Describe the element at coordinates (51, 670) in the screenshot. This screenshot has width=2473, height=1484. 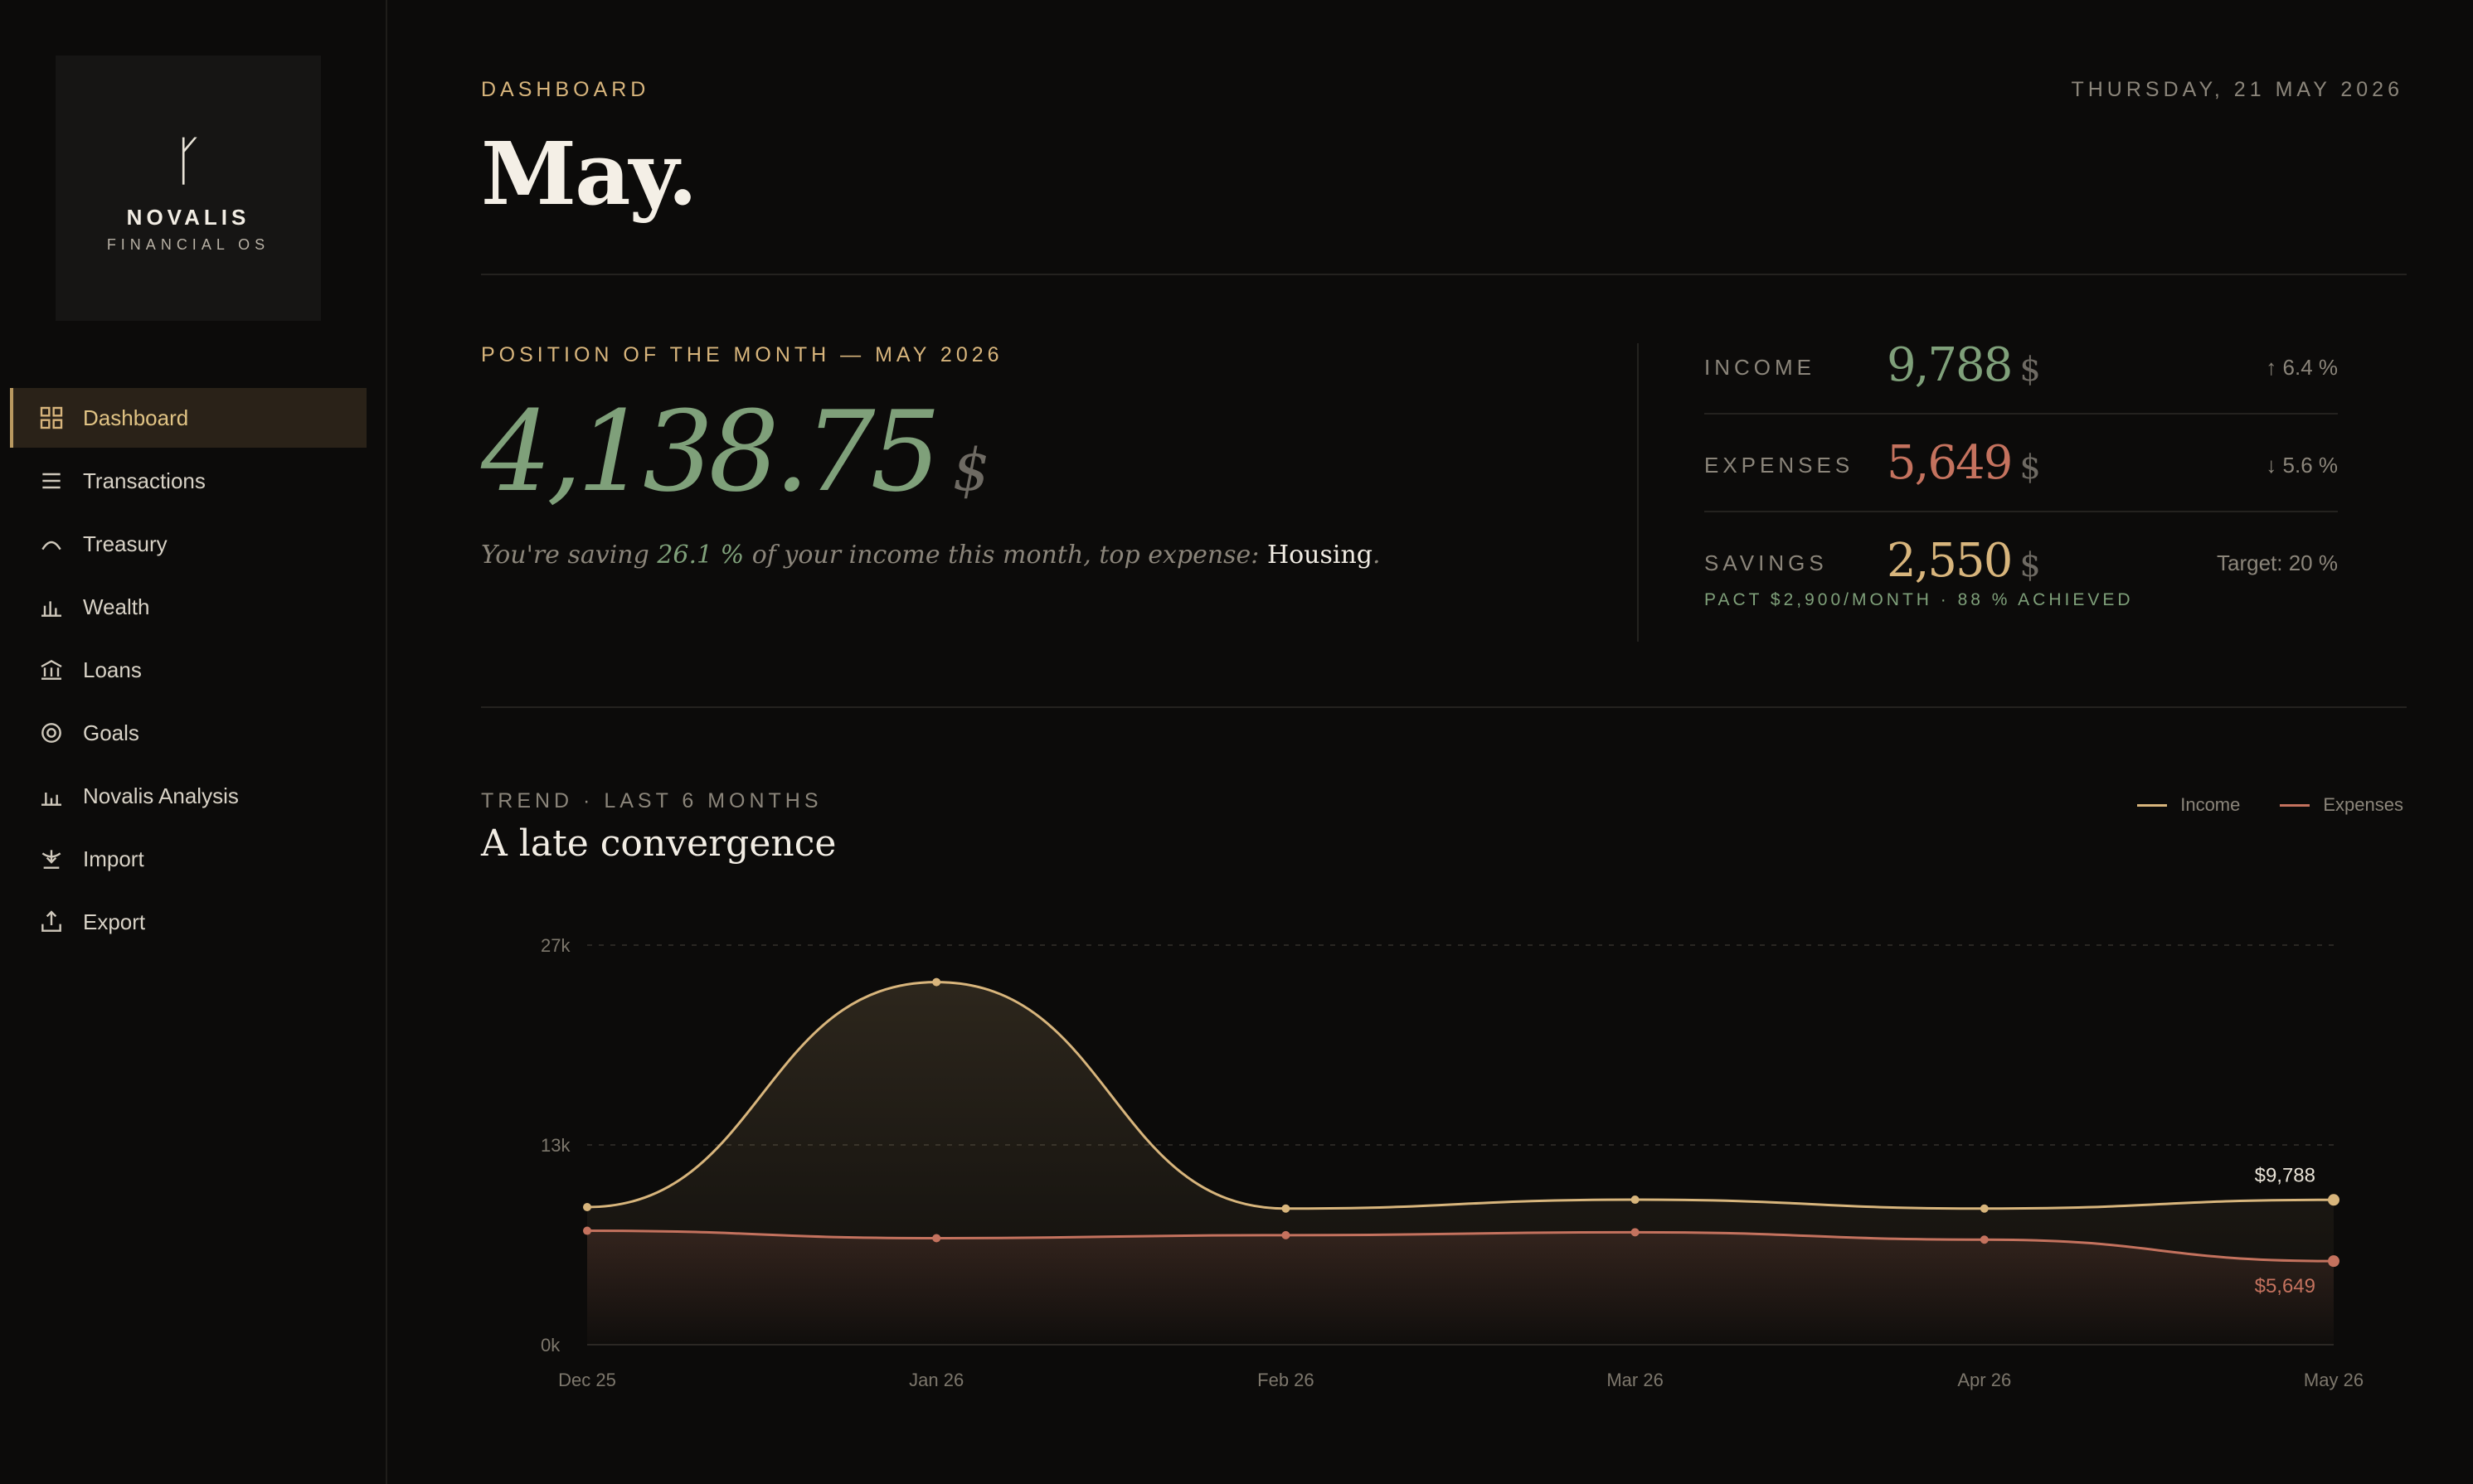
I see `bank-icon` at that location.